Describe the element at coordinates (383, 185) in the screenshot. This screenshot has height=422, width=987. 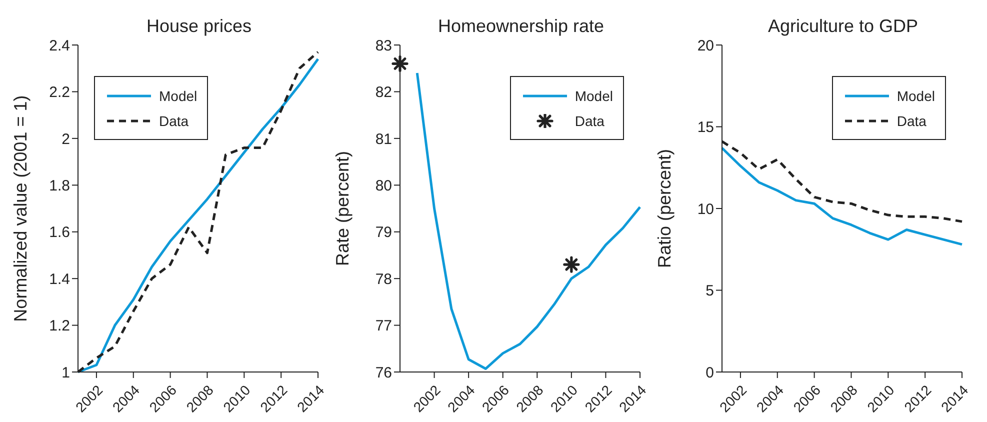
I see `y-tick-label: 80` at that location.